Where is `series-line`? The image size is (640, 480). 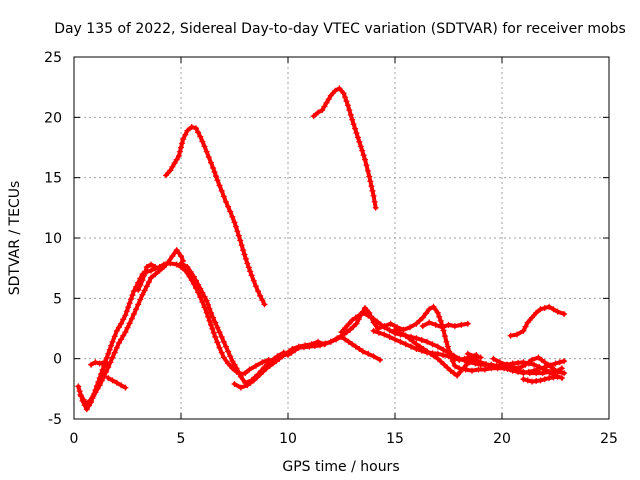 series-line is located at coordinates (132, 327).